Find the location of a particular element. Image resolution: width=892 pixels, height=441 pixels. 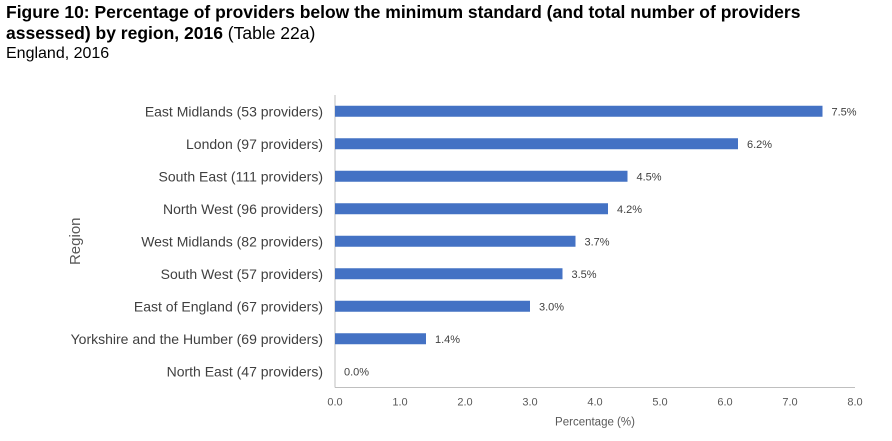

category-label: Yorkshire and the Humber (69 providers) is located at coordinates (197, 339).